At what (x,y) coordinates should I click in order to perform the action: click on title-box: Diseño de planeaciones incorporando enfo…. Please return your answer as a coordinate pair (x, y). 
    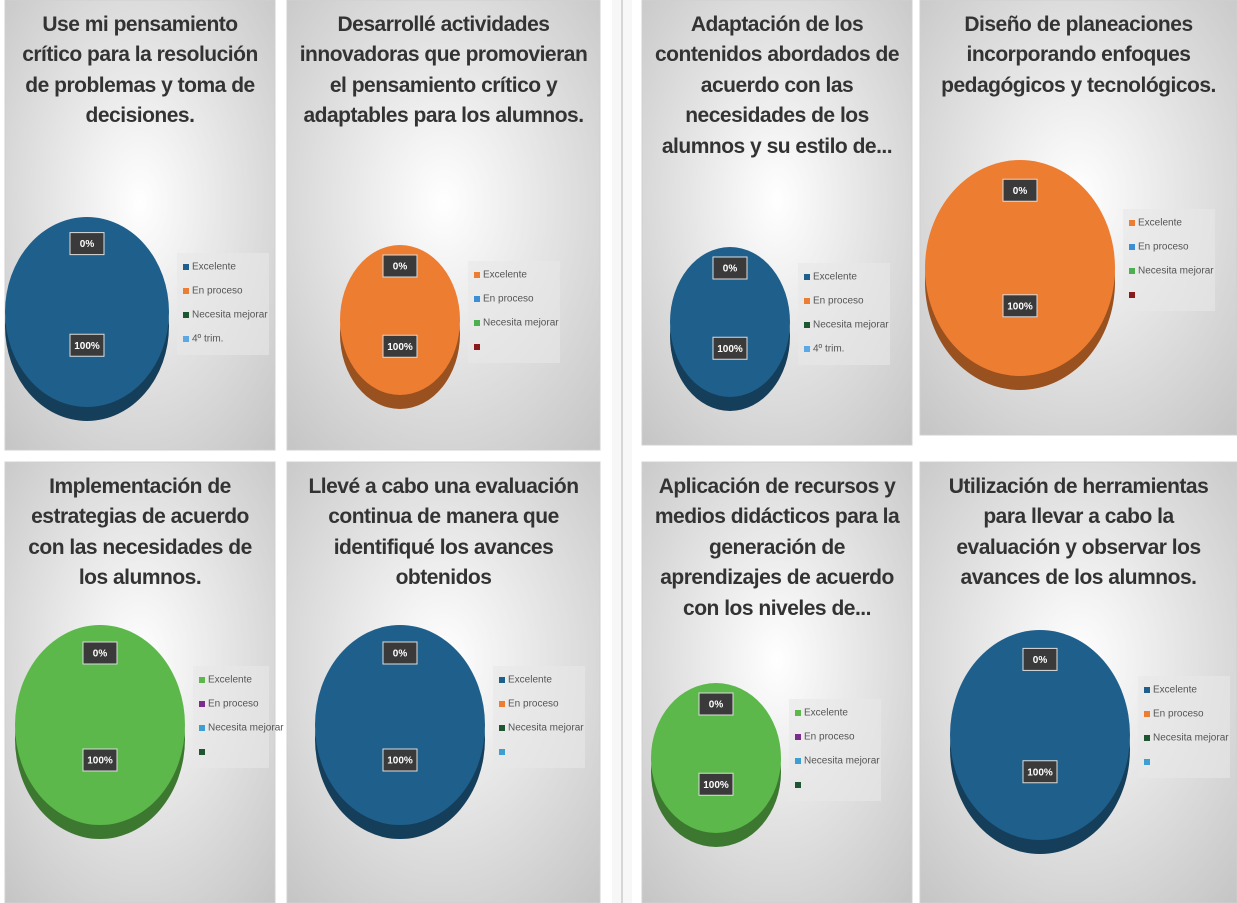
    Looking at the image, I should click on (1078, 55).